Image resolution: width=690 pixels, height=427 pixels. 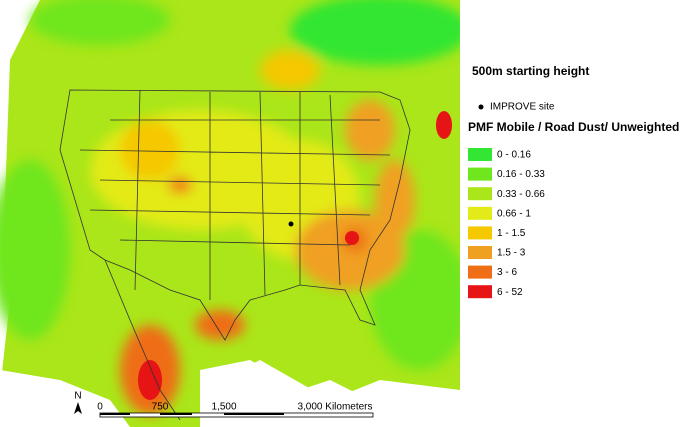 What do you see at coordinates (521, 174) in the screenshot?
I see `legend-label: 0.16 - 0.33` at bounding box center [521, 174].